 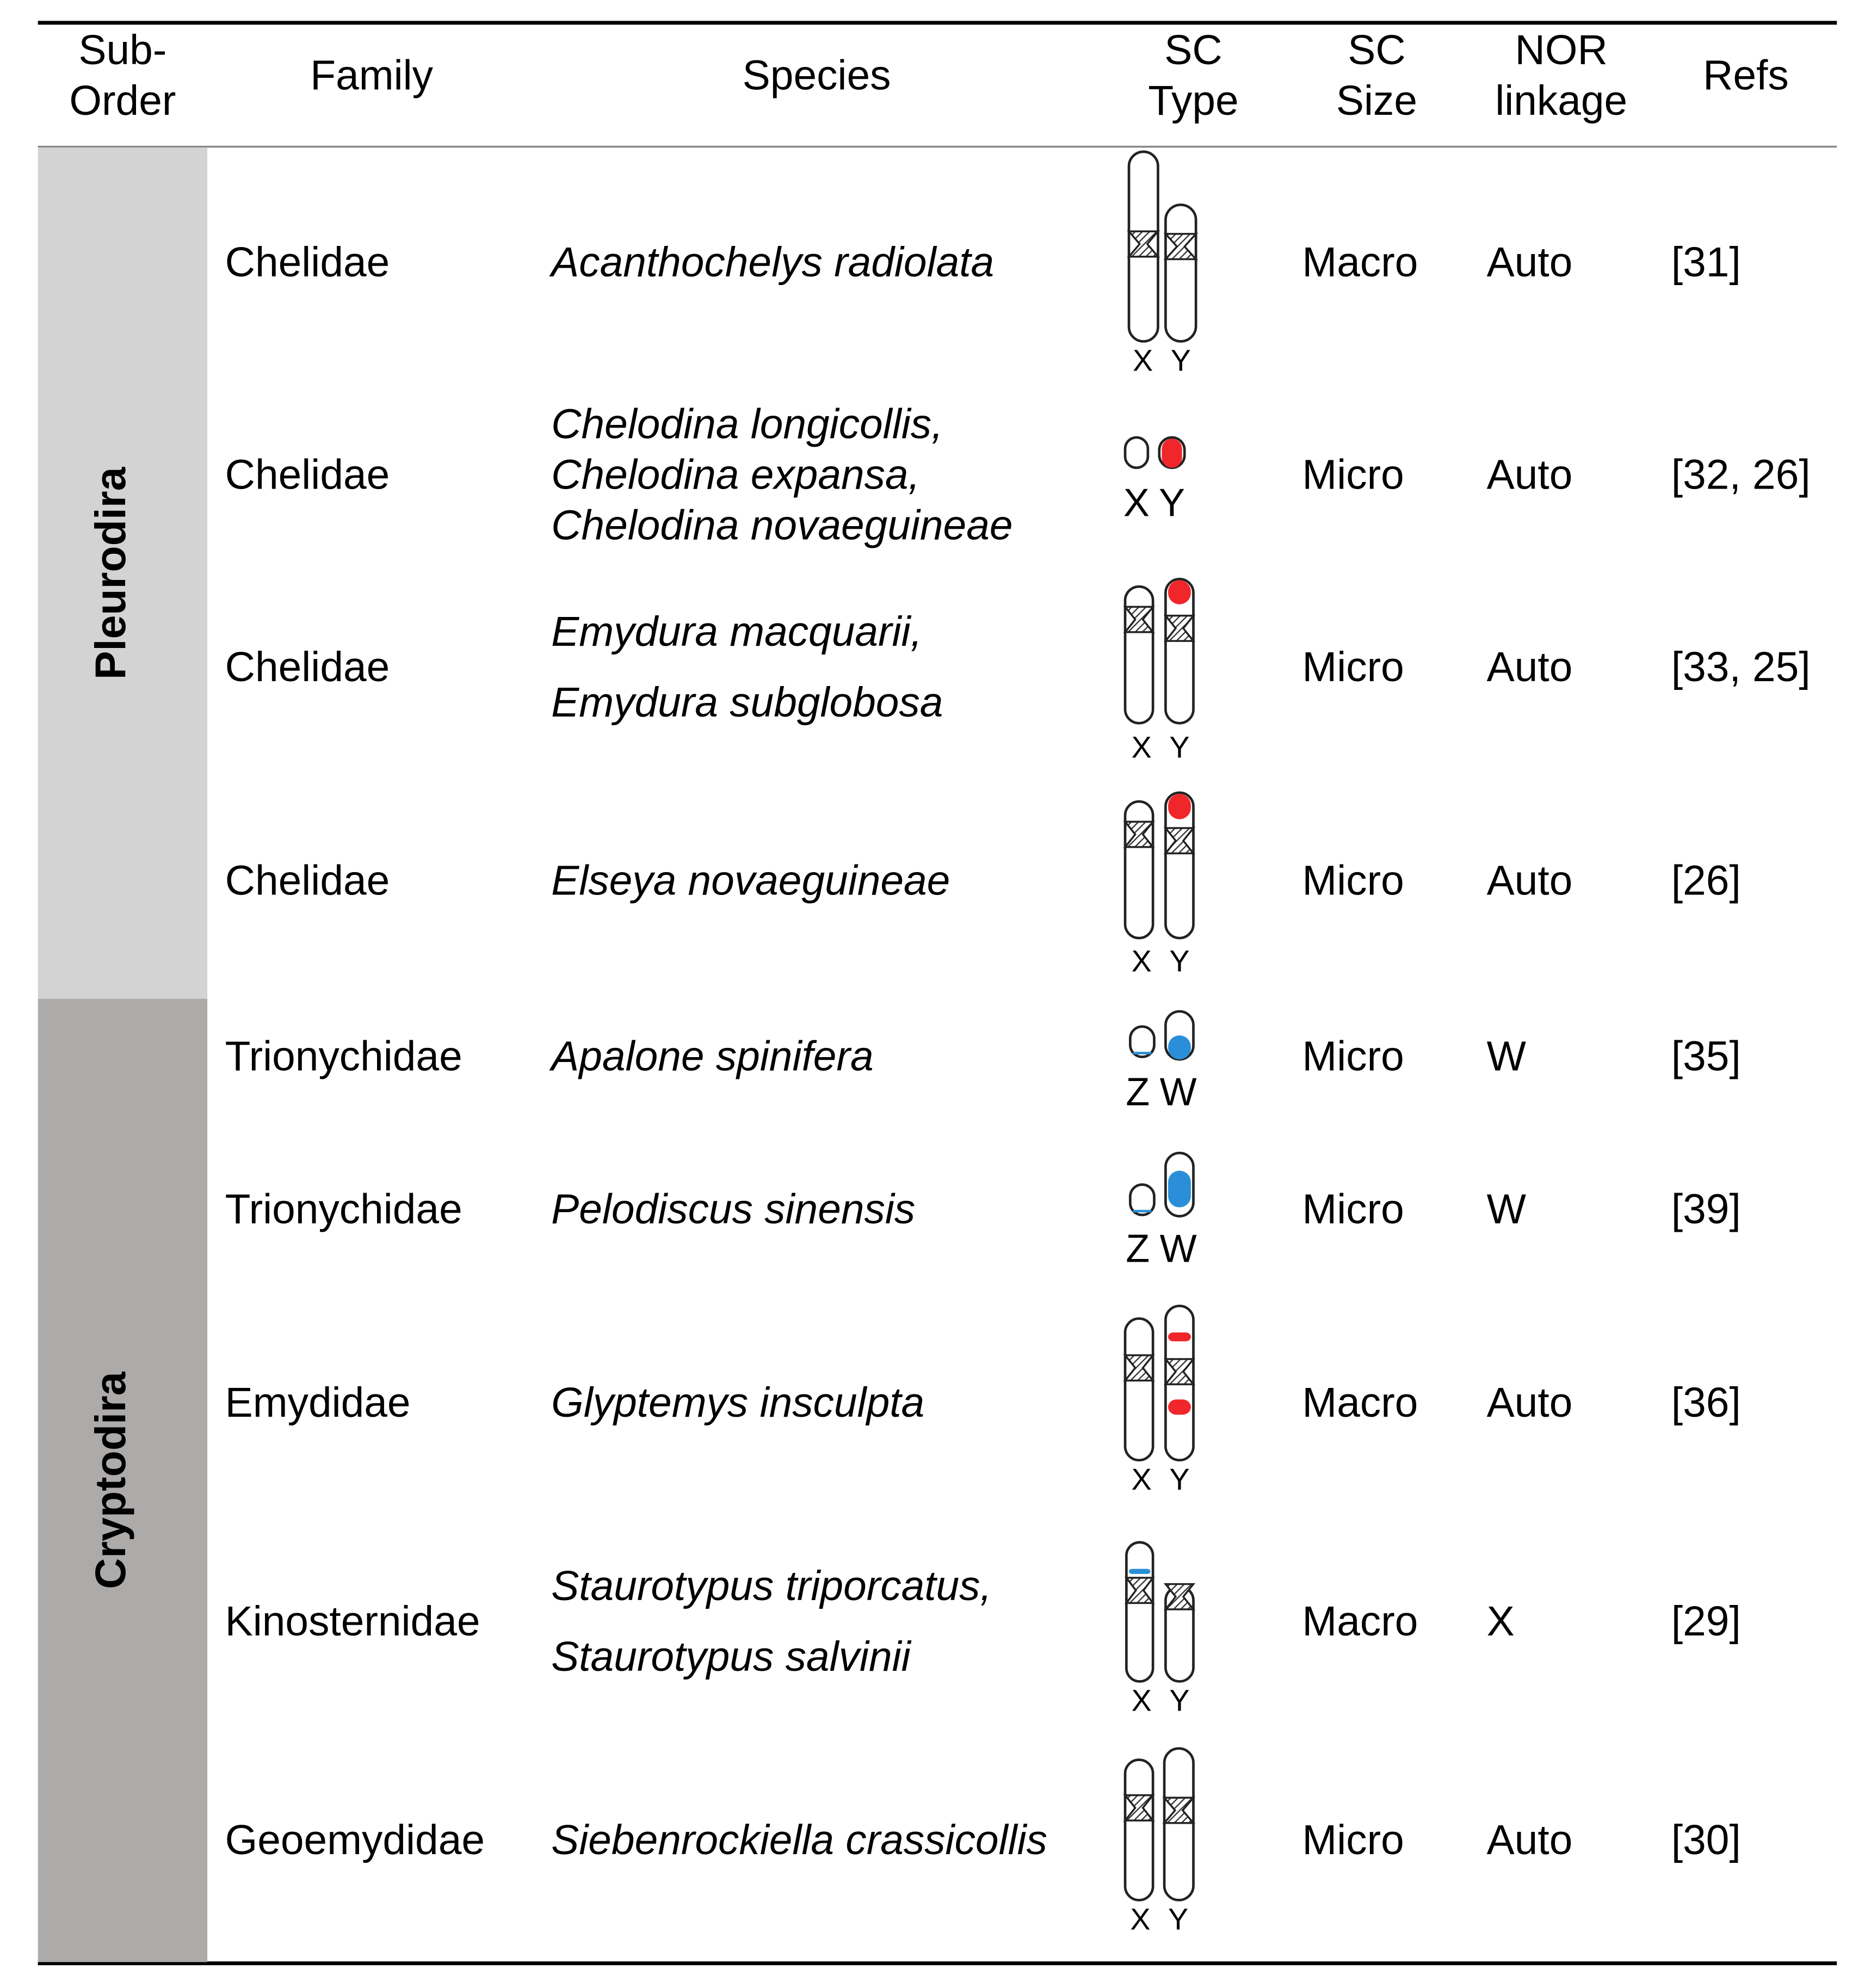 I want to click on species: Staurotypus salvinii, so click(x=731, y=1657).